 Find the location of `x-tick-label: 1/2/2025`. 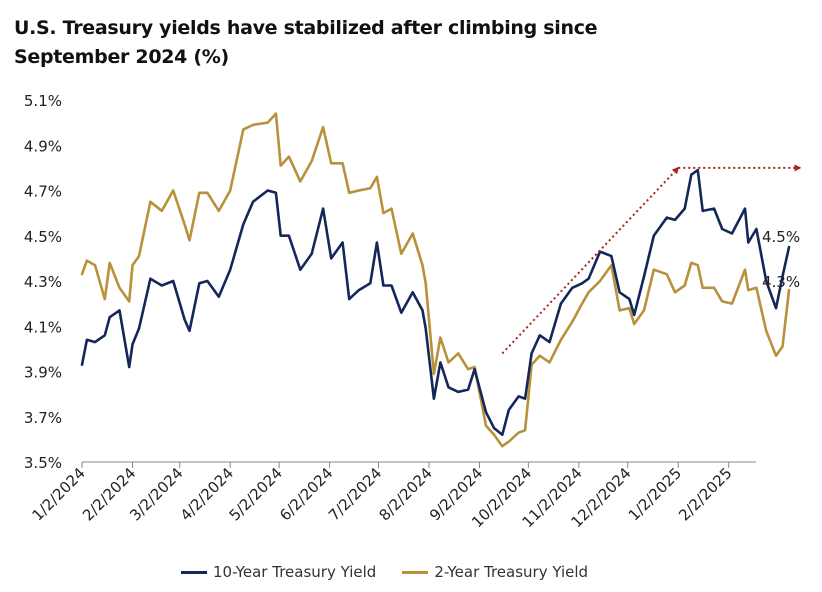

x-tick-label: 1/2/2025 is located at coordinates (655, 494).